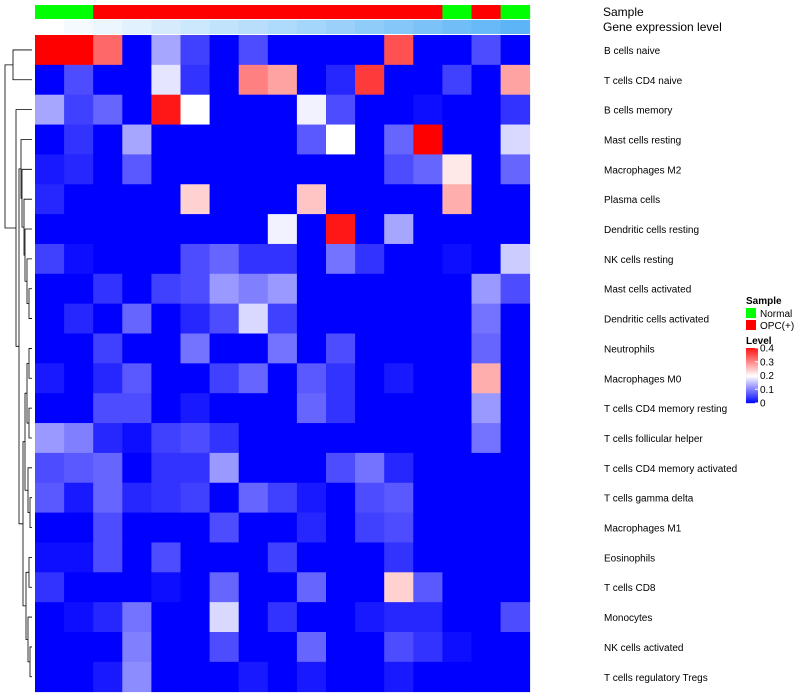  What do you see at coordinates (643, 379) in the screenshot?
I see `row-label: Macrophages M0` at bounding box center [643, 379].